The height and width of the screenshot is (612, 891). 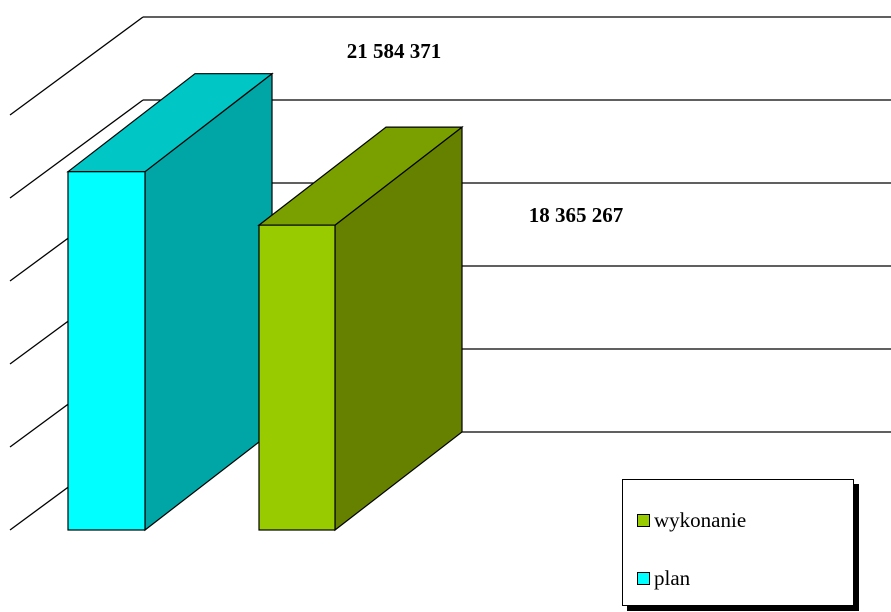 What do you see at coordinates (576, 215) in the screenshot?
I see `data-label-wykonanie: 18 365 267` at bounding box center [576, 215].